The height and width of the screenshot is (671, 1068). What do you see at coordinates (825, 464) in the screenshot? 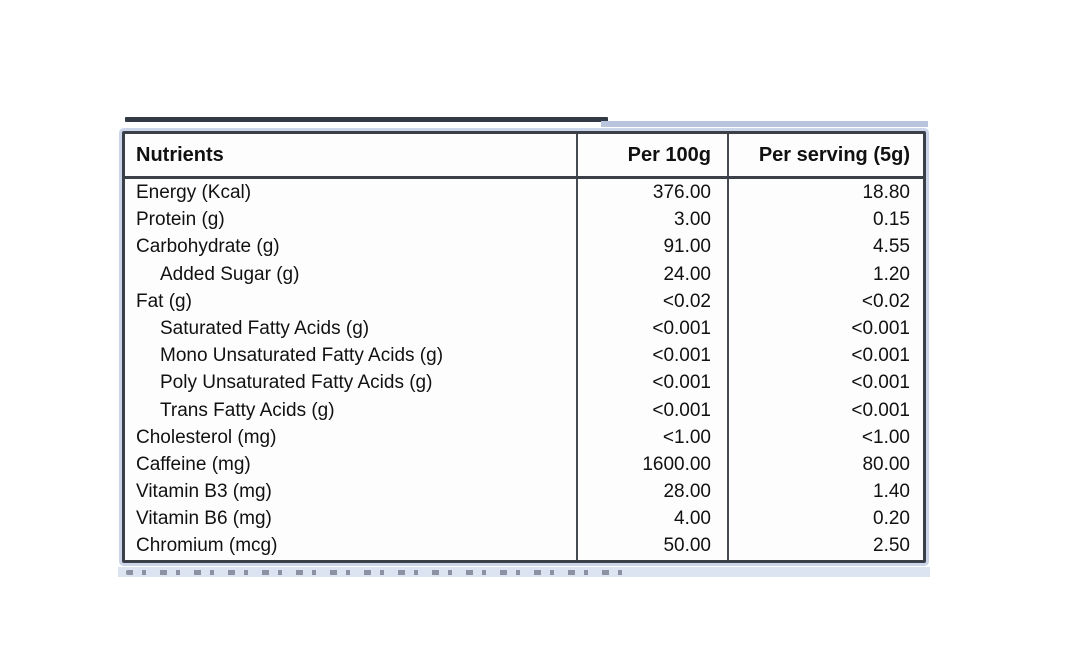
I see `per-serving-value: 80.00` at bounding box center [825, 464].